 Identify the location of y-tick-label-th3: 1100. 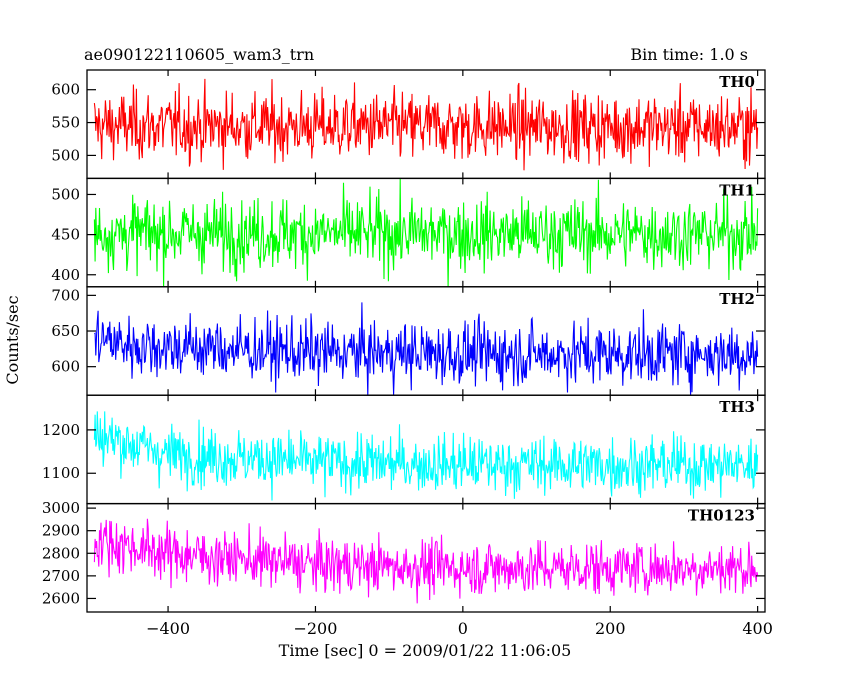
(61, 473).